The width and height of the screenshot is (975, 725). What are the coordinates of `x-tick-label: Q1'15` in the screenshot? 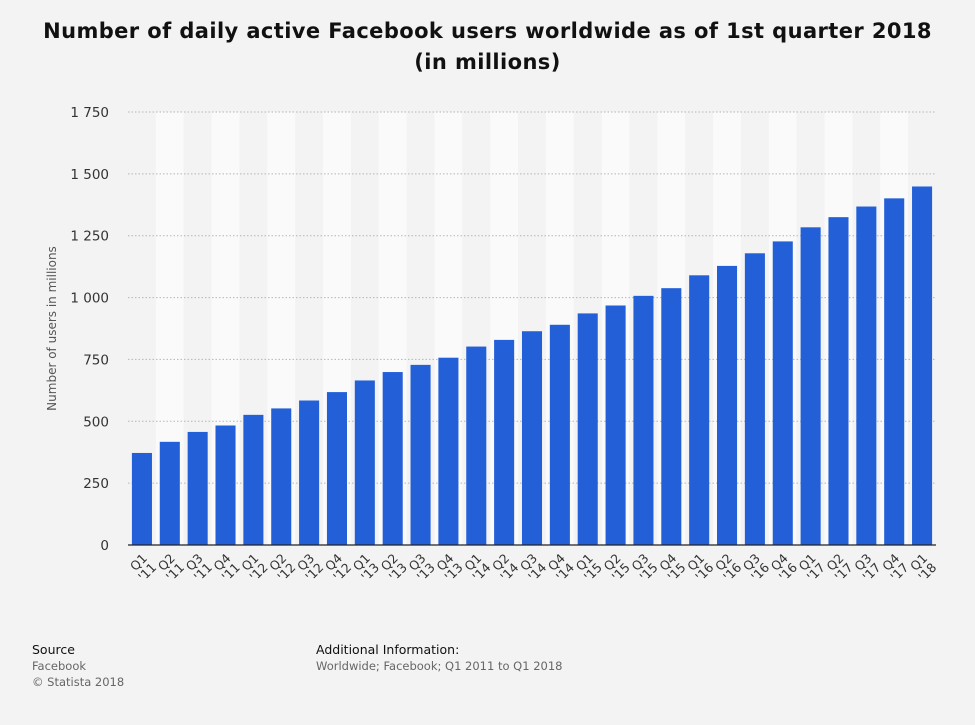 It's located at (588, 567).